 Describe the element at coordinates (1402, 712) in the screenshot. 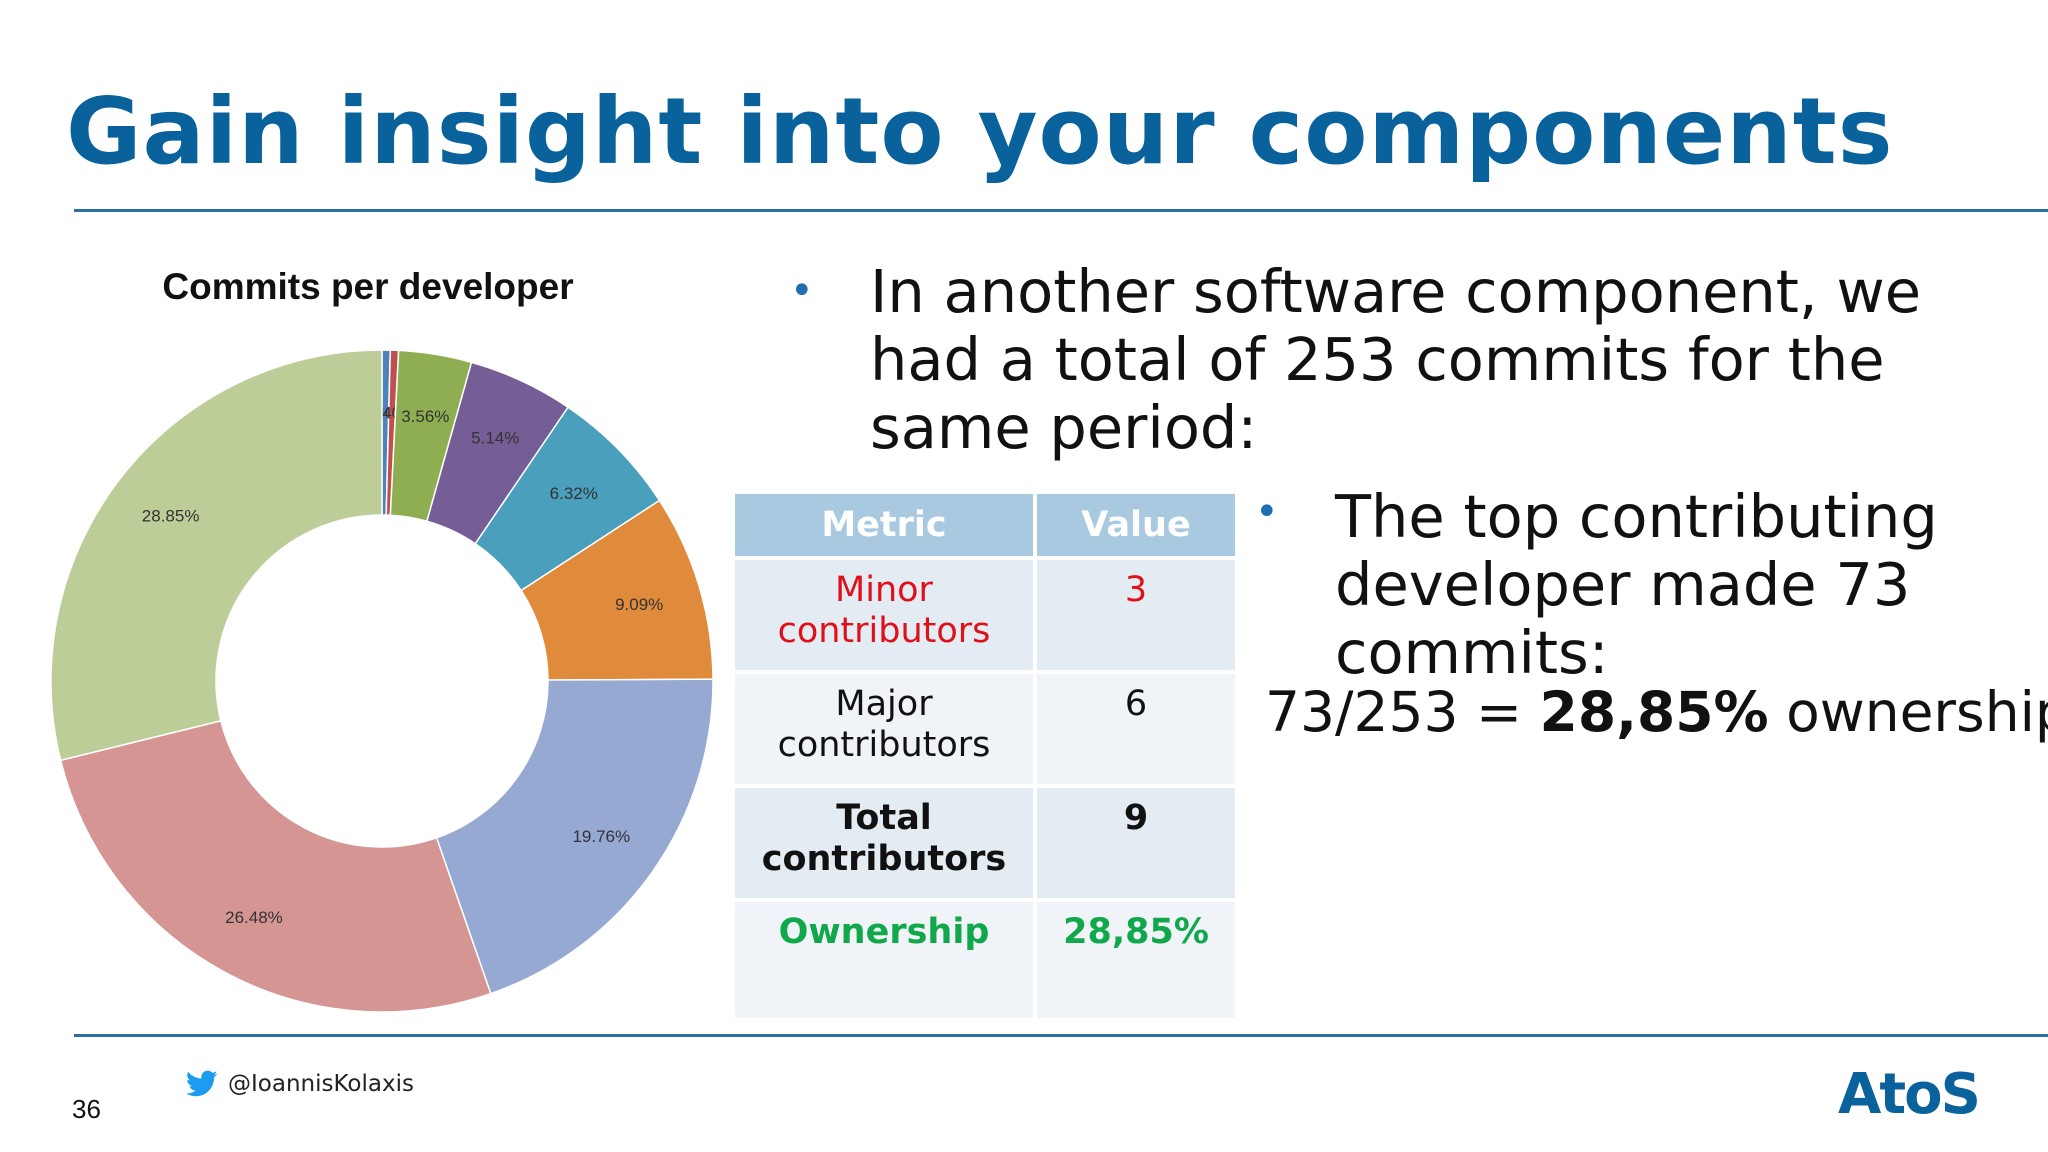

I see `ownership-prefix: 73/253 =` at that location.